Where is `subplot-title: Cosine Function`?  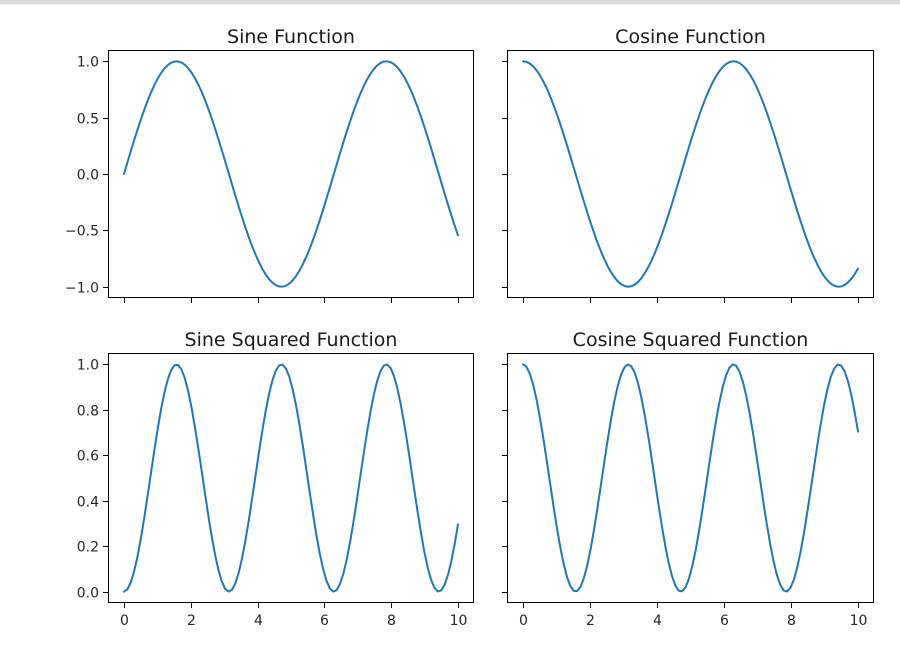 subplot-title: Cosine Function is located at coordinates (690, 37).